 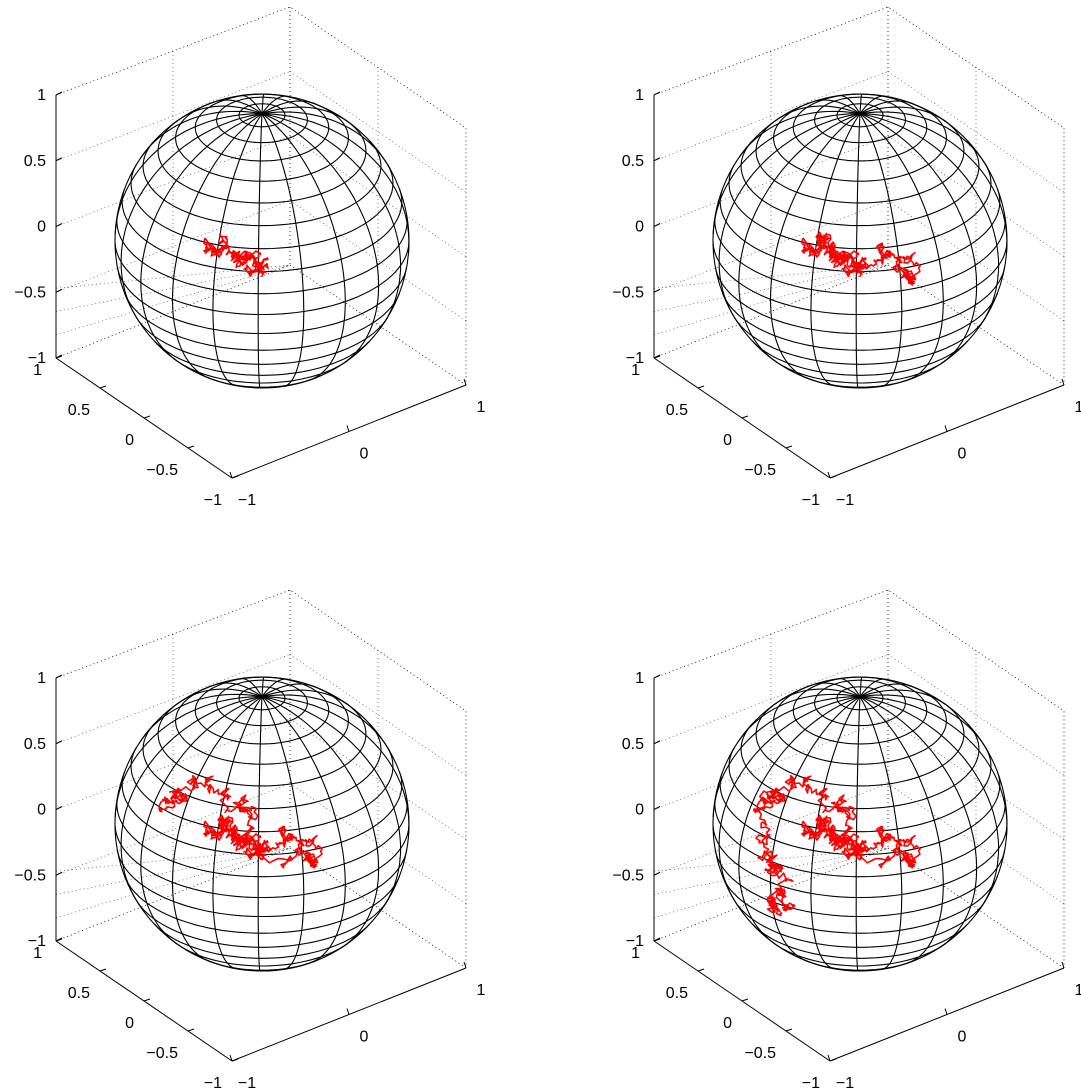 I want to click on x-tick-label: 1, so click(x=1078, y=990).